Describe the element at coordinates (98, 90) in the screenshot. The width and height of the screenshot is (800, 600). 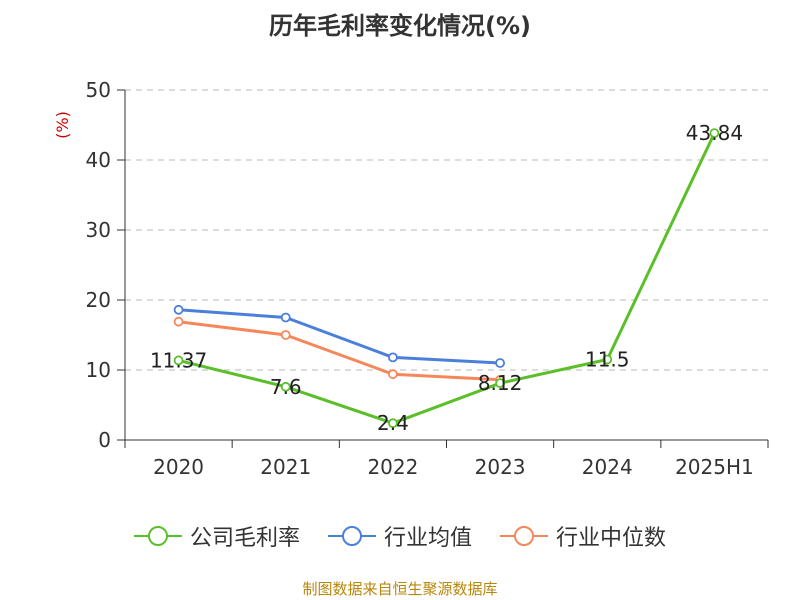
I see `y-tick-label: 50` at that location.